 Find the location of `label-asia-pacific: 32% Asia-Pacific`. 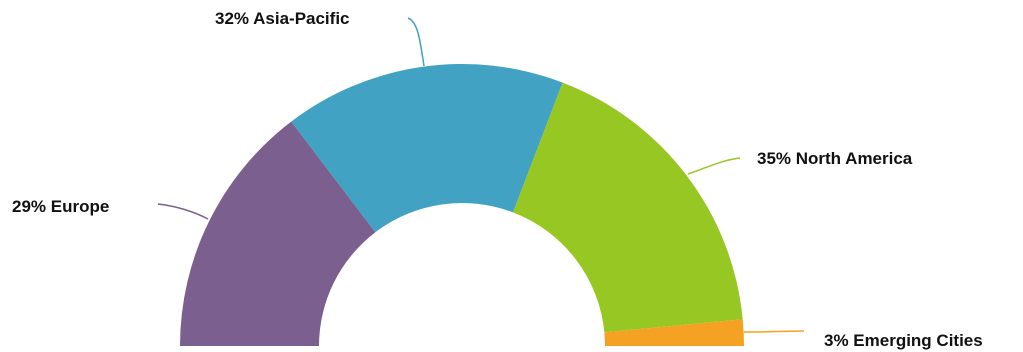

label-asia-pacific: 32% Asia-Pacific is located at coordinates (282, 18).